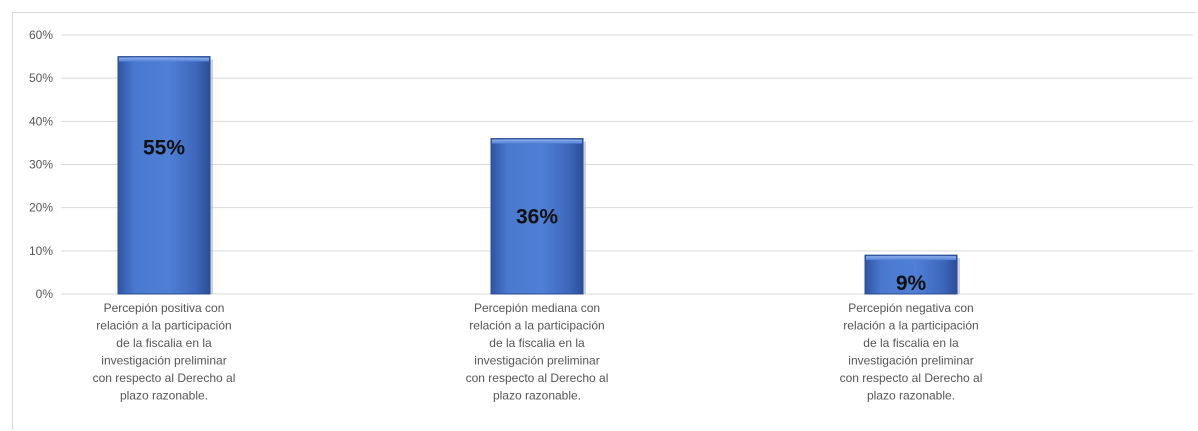  I want to click on y-tick-label: 30%, so click(41, 165).